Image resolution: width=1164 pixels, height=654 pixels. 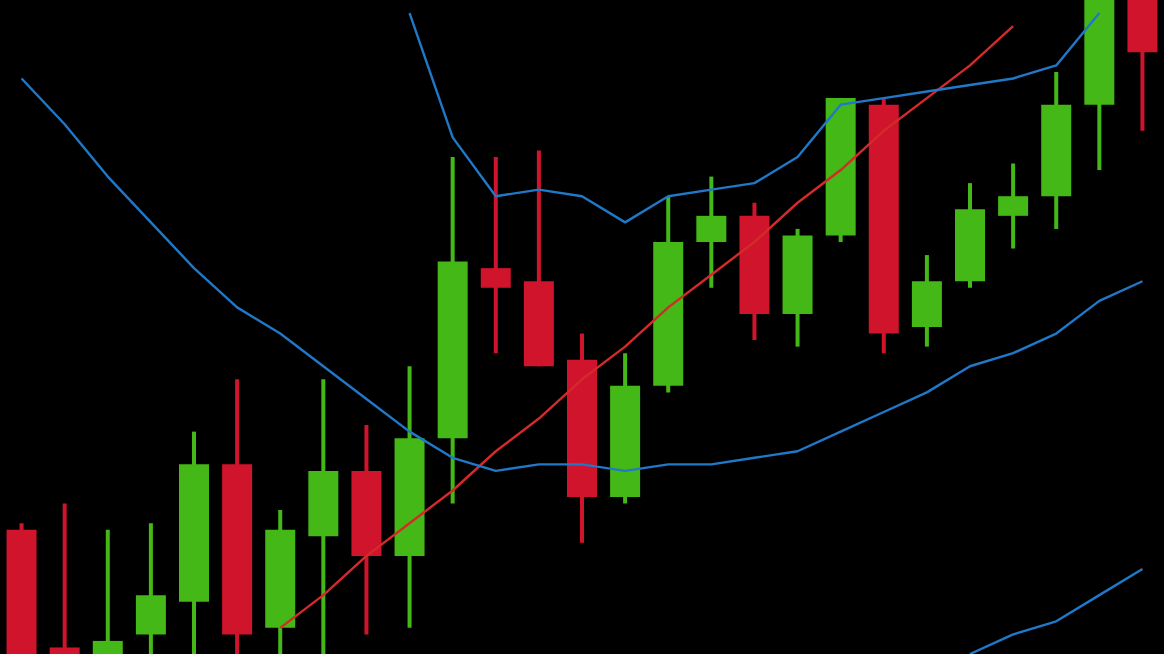 What do you see at coordinates (64, 578) in the screenshot?
I see `candlestick` at bounding box center [64, 578].